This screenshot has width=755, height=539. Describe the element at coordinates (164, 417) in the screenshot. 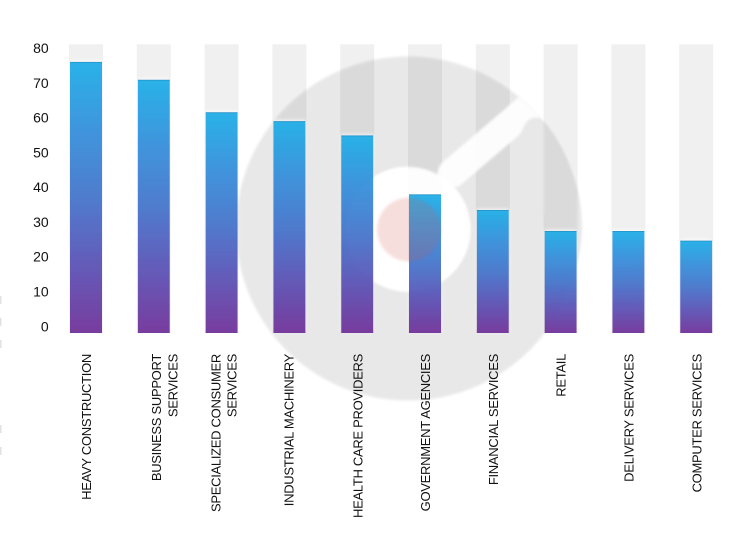

I see `svg-text: BUSINESS SUPPORTSERVICES` at that location.